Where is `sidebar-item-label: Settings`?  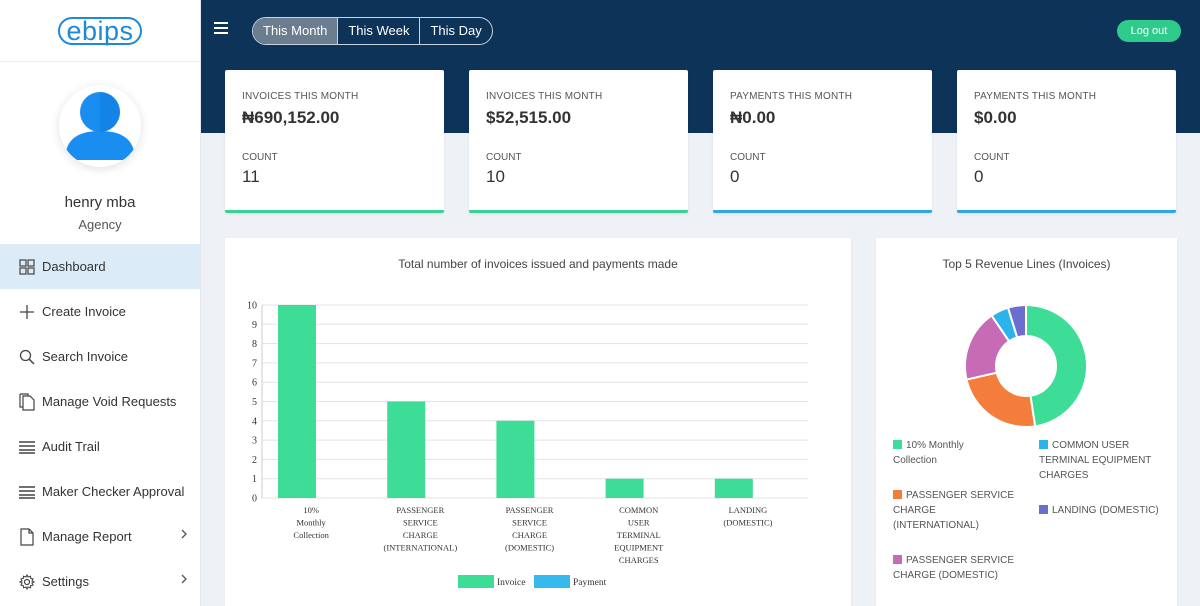
sidebar-item-label: Settings is located at coordinates (65, 581).